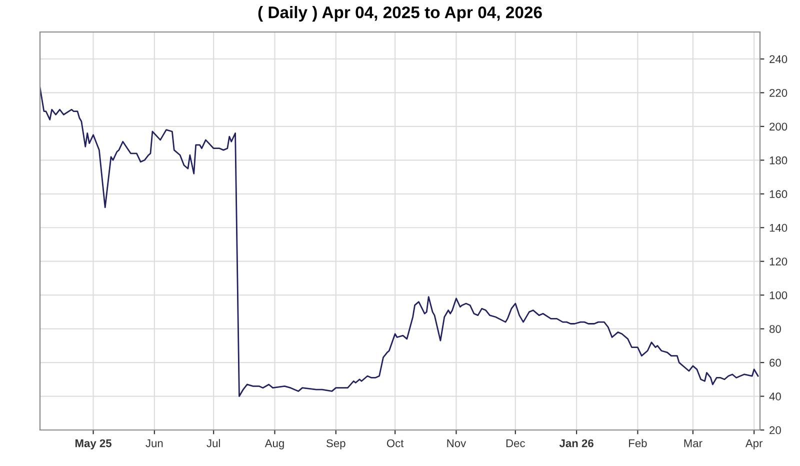 This screenshot has width=800, height=466. I want to click on x-tick-label: Nov, so click(456, 443).